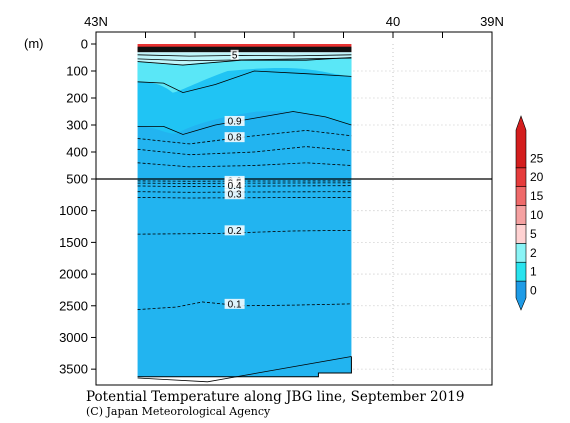  I want to click on contour-label-6: 0.3, so click(235, 195).